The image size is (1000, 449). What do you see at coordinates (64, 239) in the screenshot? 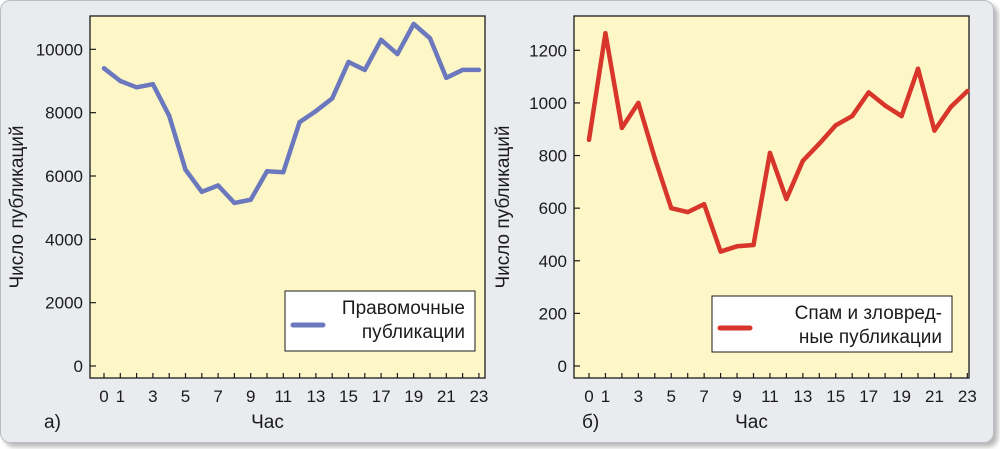
I see `panel-a-y-tick-label: 4000` at bounding box center [64, 239].